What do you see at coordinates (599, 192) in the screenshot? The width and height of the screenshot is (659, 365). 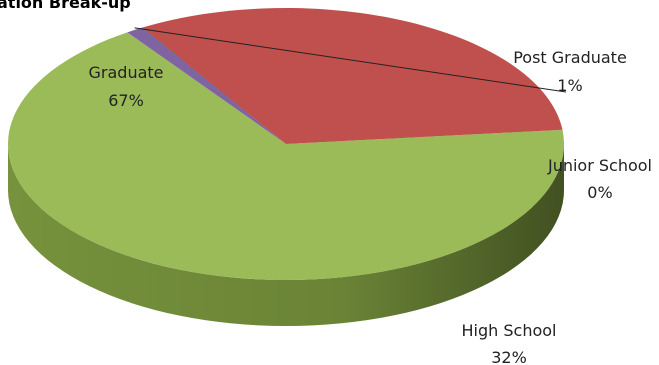 I see `slice-value-junior-school: 0%` at bounding box center [599, 192].